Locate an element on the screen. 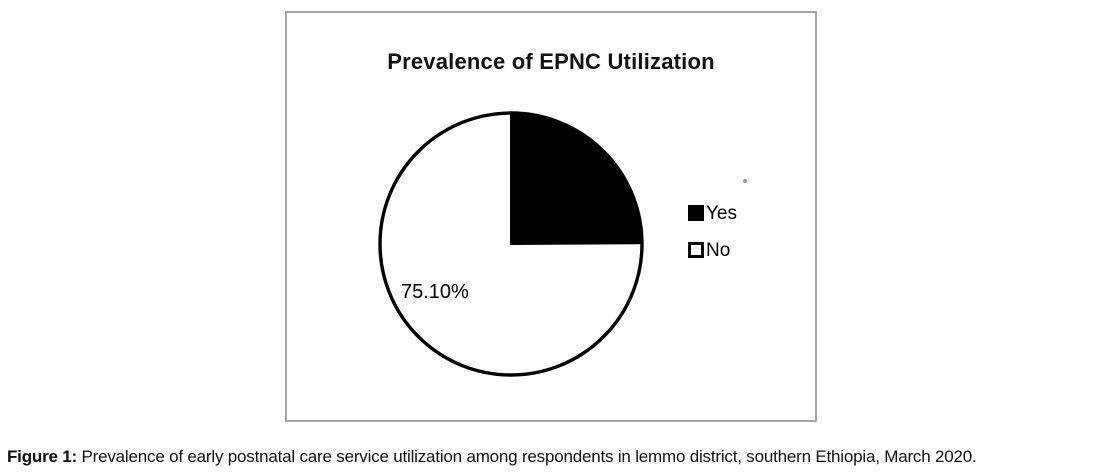 The height and width of the screenshot is (475, 1103). legend-swatch-yes is located at coordinates (696, 213).